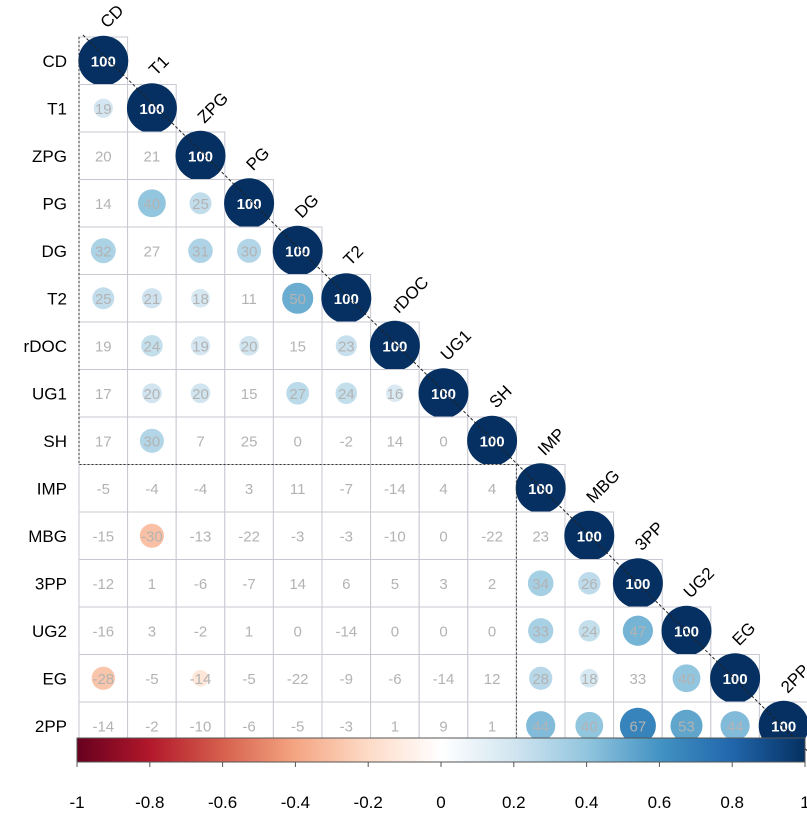  I want to click on cell-SH-T2, so click(346, 440).